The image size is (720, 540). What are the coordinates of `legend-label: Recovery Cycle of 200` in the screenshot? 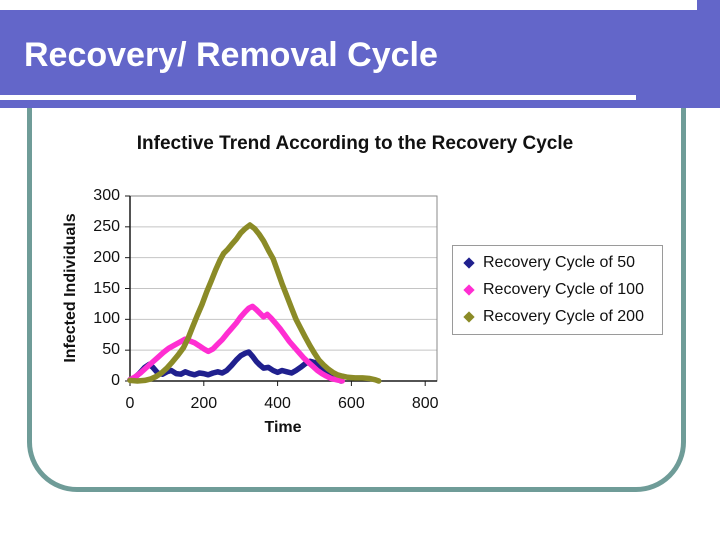 It's located at (563, 316).